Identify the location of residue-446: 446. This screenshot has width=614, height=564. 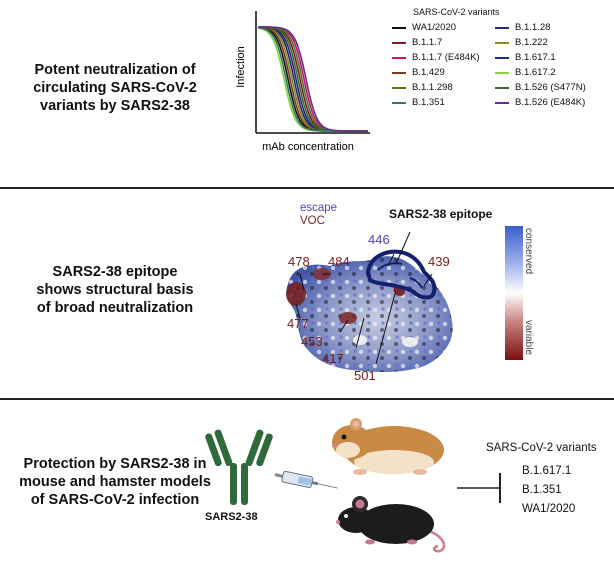
(379, 239).